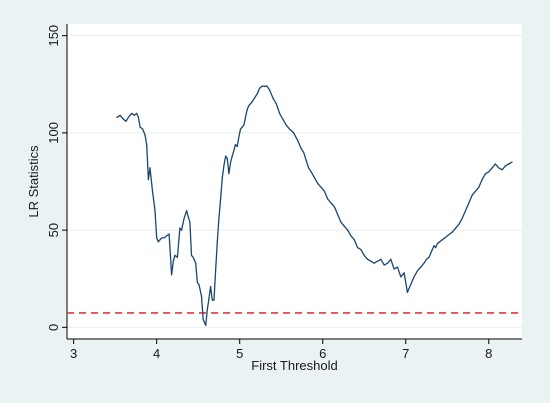 The width and height of the screenshot is (550, 403). Describe the element at coordinates (53, 327) in the screenshot. I see `y-tick-label: 0` at that location.